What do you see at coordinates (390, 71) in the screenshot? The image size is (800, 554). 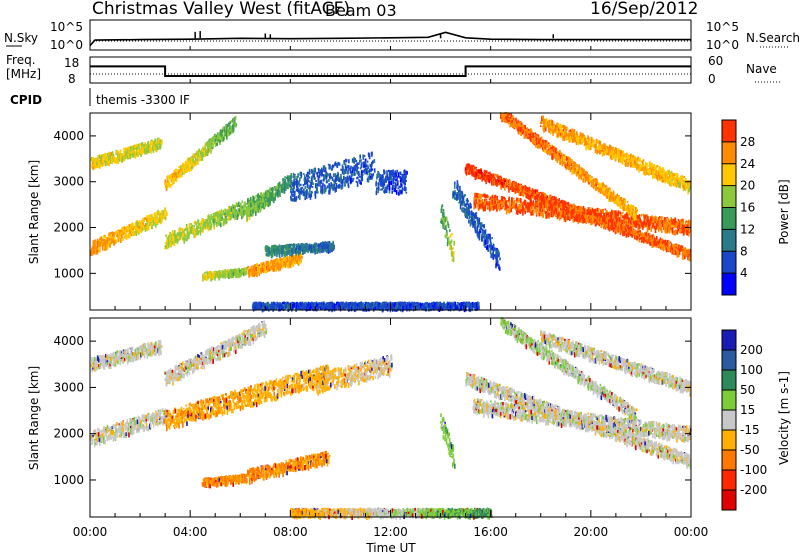 I see `freq-series` at bounding box center [390, 71].